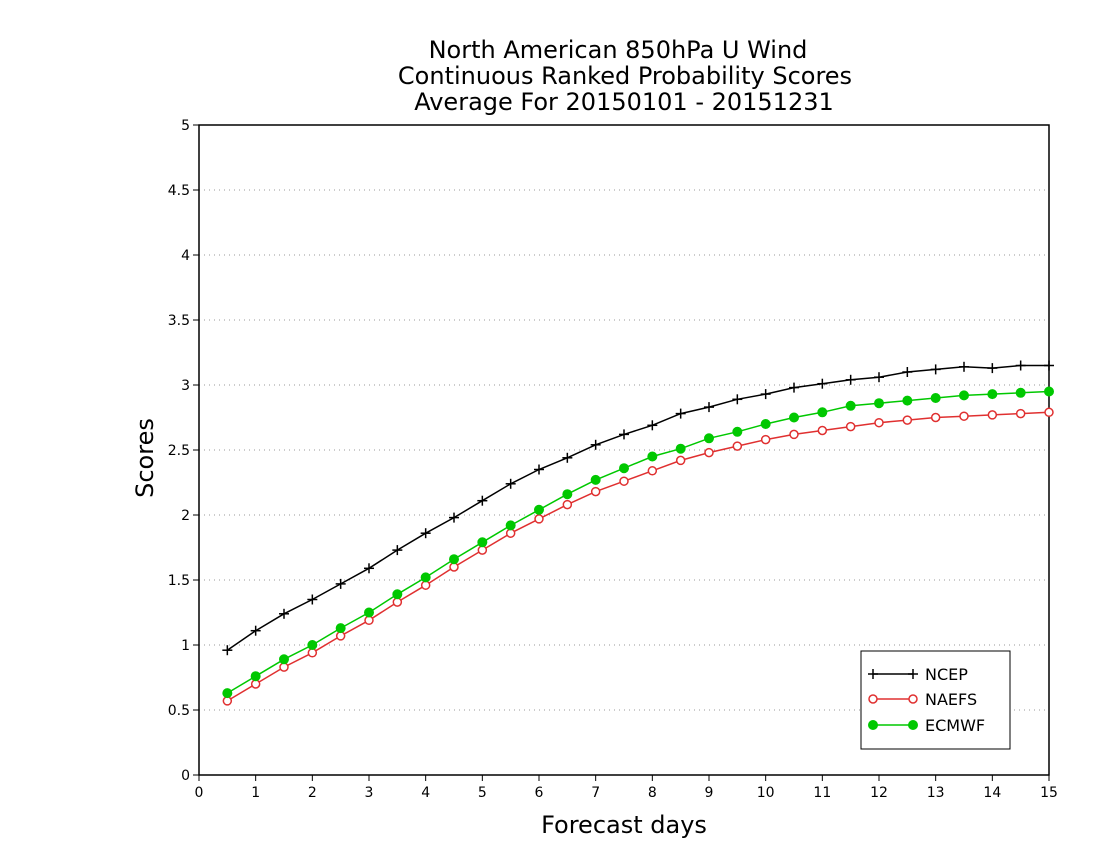 The height and width of the screenshot is (855, 1100). Describe the element at coordinates (482, 793) in the screenshot. I see `x-tick-label: 5` at that location.